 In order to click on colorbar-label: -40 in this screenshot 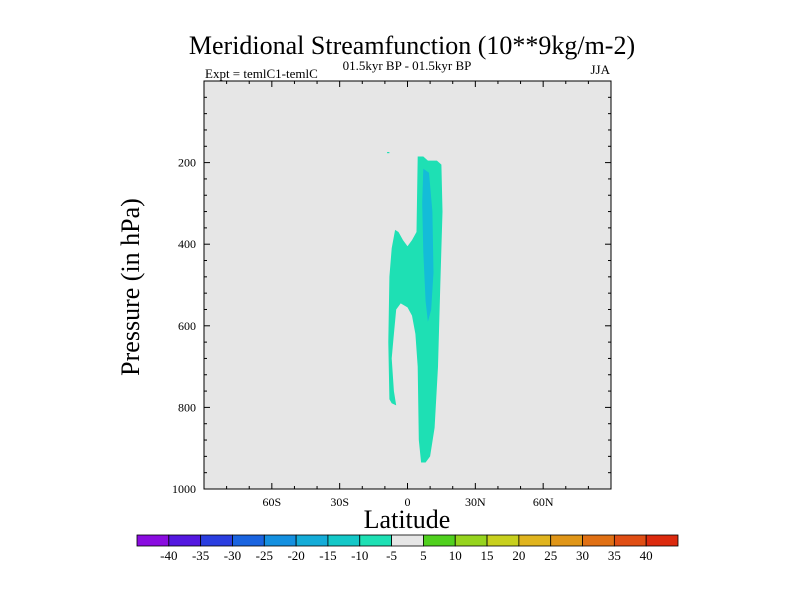, I will do `click(168, 555)`.